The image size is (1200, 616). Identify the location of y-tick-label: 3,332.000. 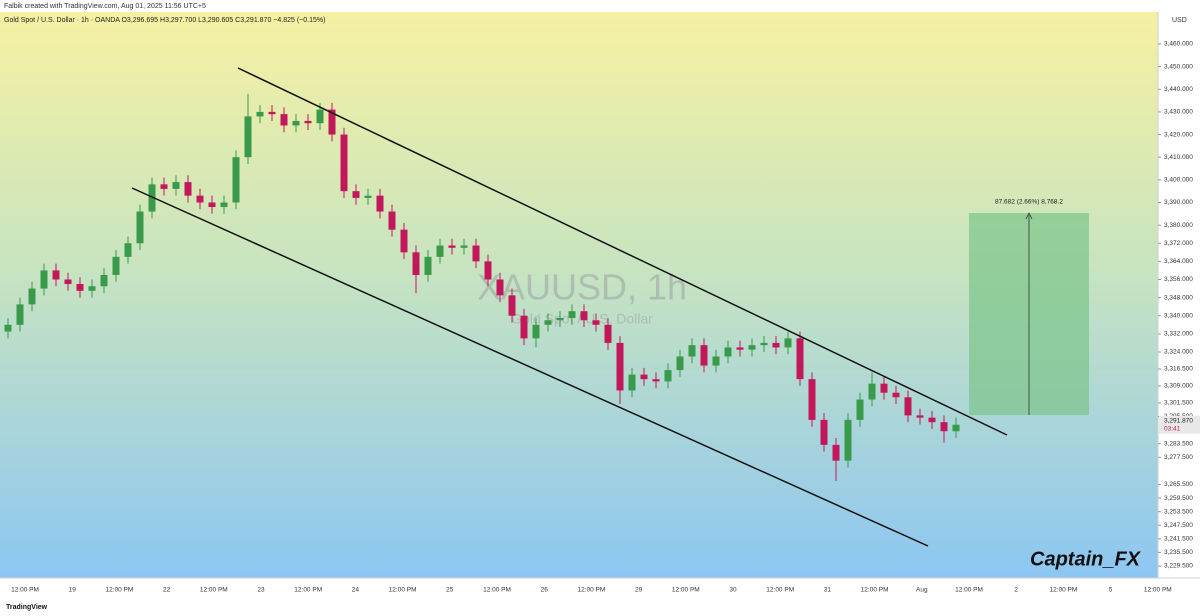
(1178, 334).